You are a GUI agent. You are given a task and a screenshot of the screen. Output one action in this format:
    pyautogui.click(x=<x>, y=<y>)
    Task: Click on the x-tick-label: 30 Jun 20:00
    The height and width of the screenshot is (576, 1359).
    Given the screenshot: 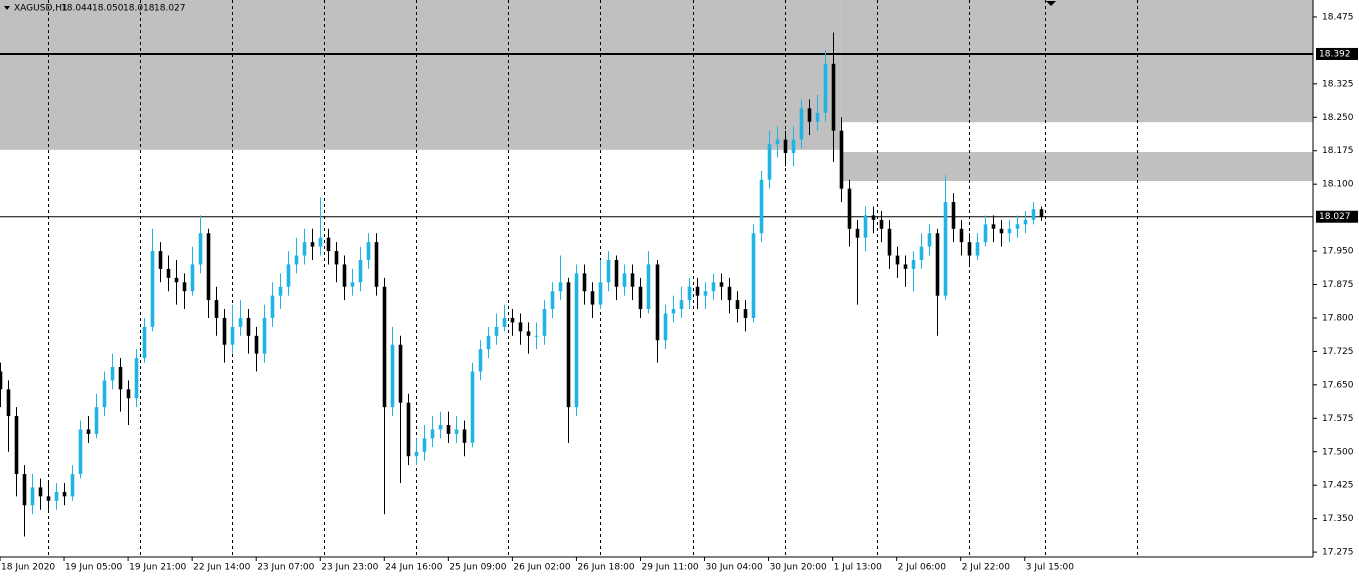 What is the action you would take?
    pyautogui.click(x=798, y=568)
    